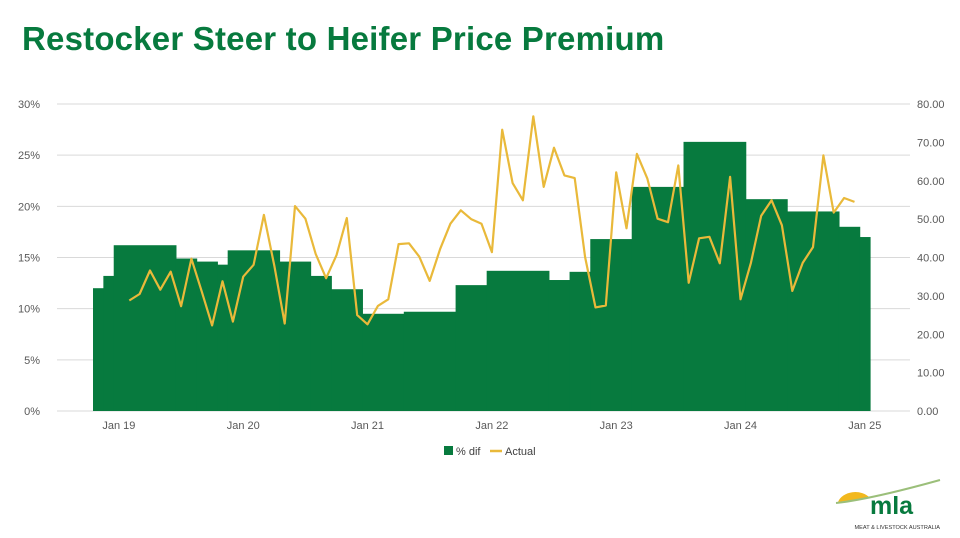  Describe the element at coordinates (927, 412) in the screenshot. I see `y-right-tick-label: 0.00` at that location.